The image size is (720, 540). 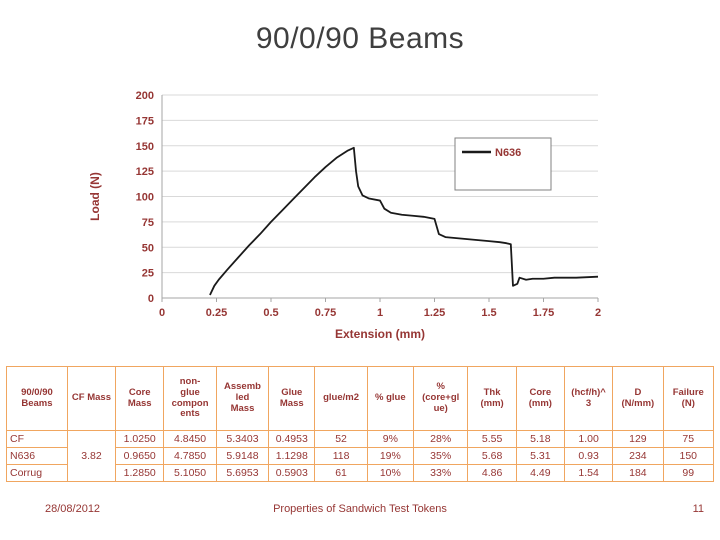 What do you see at coordinates (341, 439) in the screenshot?
I see `table-cell: 52` at bounding box center [341, 439].